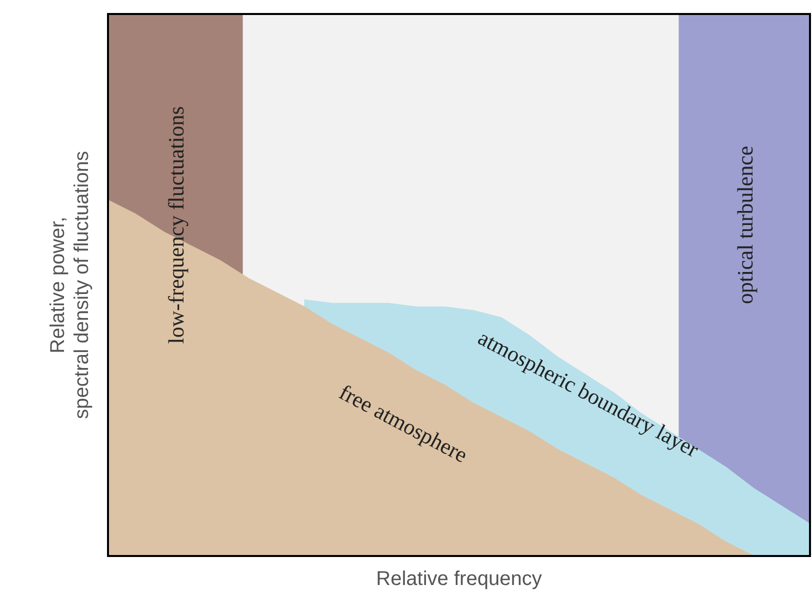 The image size is (812, 596). What do you see at coordinates (70, 285) in the screenshot?
I see `y-axis-title: Relative power, spectral density of fluctuations` at bounding box center [70, 285].